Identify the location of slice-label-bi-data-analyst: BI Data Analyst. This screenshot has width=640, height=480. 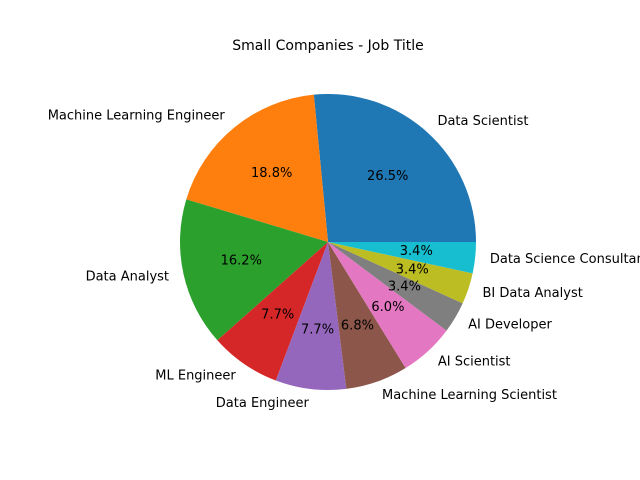
(532, 293).